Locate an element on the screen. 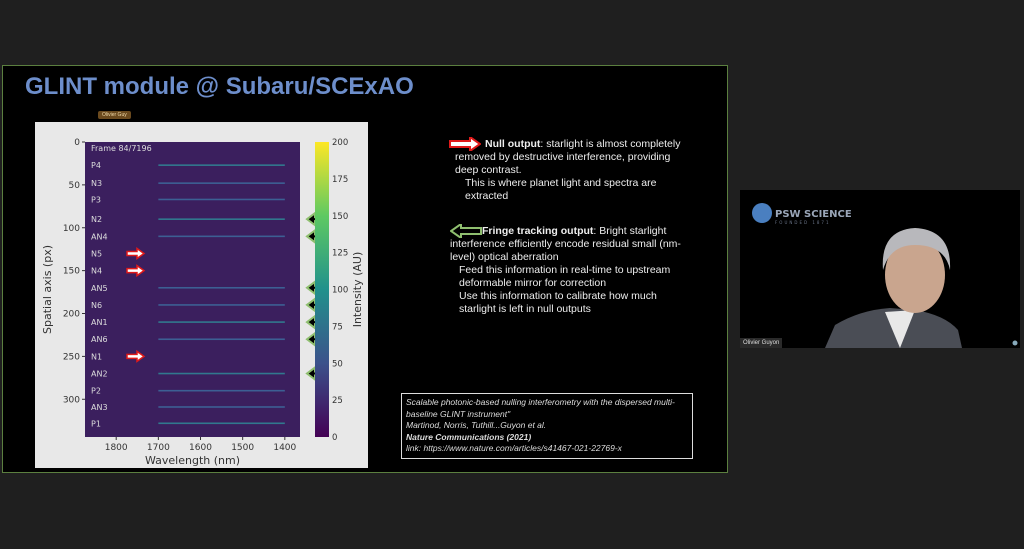  colorbar is located at coordinates (322, 289).